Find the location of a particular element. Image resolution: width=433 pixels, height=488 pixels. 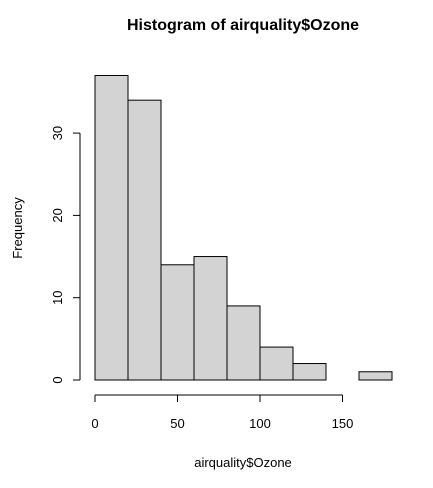

y-tick-label-0: 0 is located at coordinates (57, 379).